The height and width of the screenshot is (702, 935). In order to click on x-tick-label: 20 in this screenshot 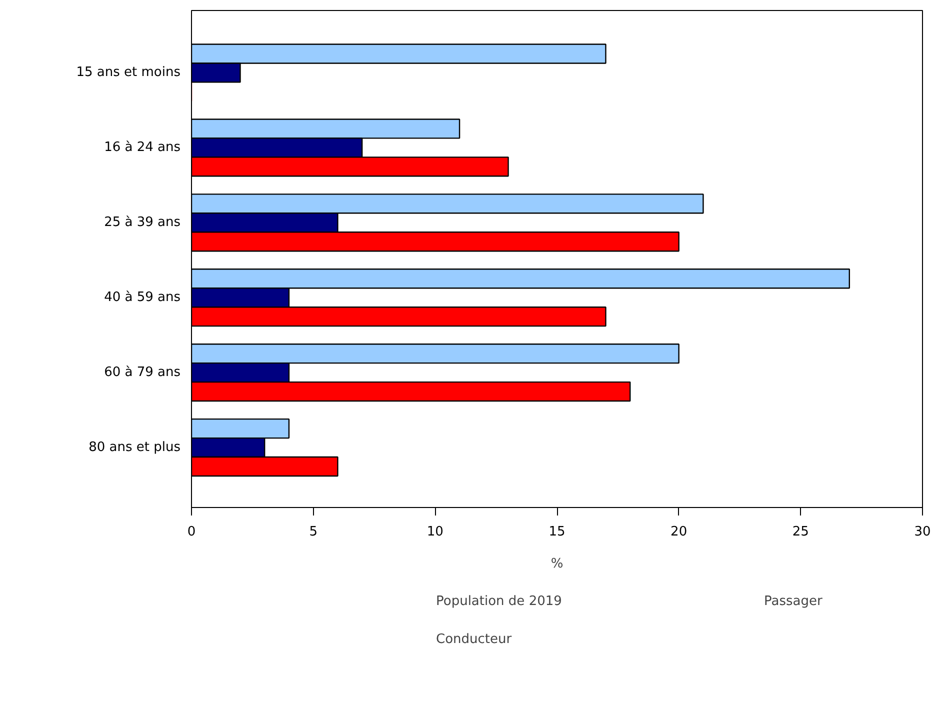, I will do `click(679, 532)`.